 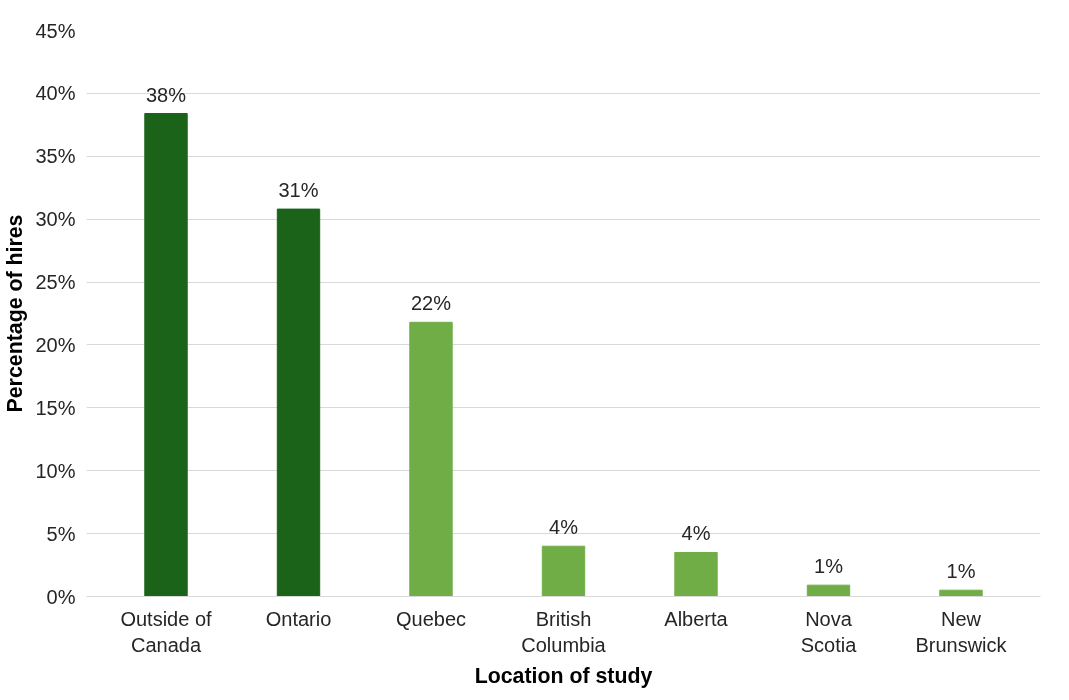 I want to click on y-tick-label: 5%, so click(x=61, y=533).